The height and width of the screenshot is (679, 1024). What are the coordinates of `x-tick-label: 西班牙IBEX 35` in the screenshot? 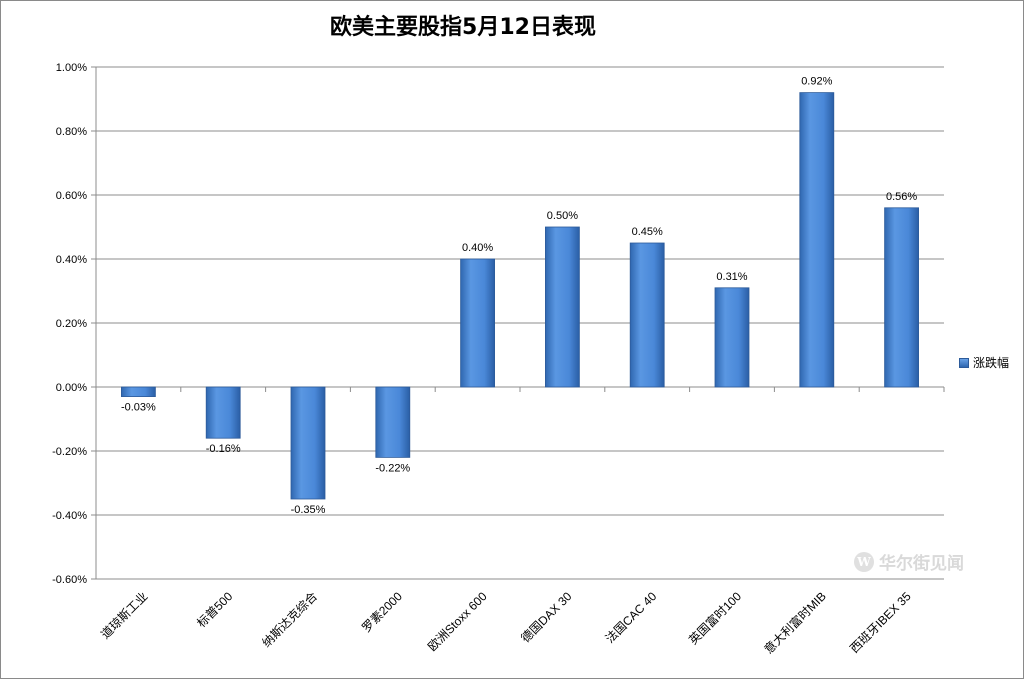 It's located at (880, 622).